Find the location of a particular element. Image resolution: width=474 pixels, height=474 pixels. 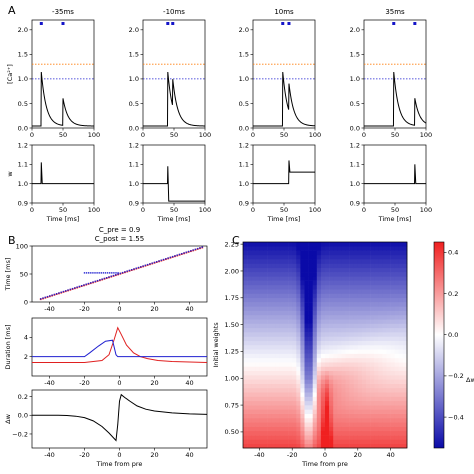

x-tick-label: 100 is located at coordinates (205, 210).